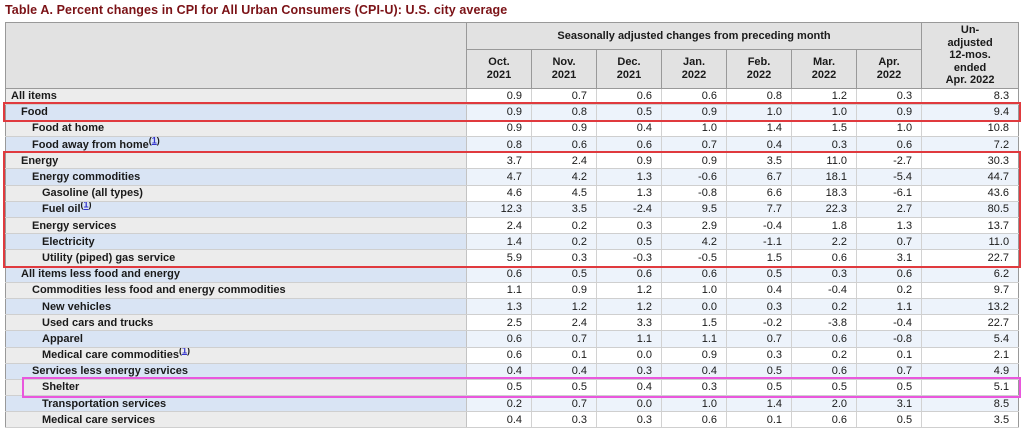 The image size is (1024, 448). Describe the element at coordinates (824, 177) in the screenshot. I see `monthly-change-cell: 18.1` at that location.